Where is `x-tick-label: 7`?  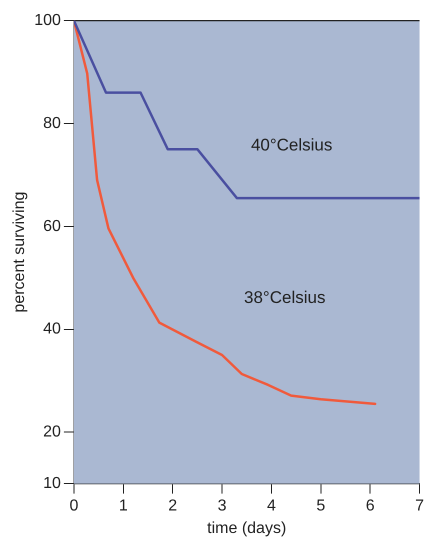 x-tick-label: 7 is located at coordinates (419, 506).